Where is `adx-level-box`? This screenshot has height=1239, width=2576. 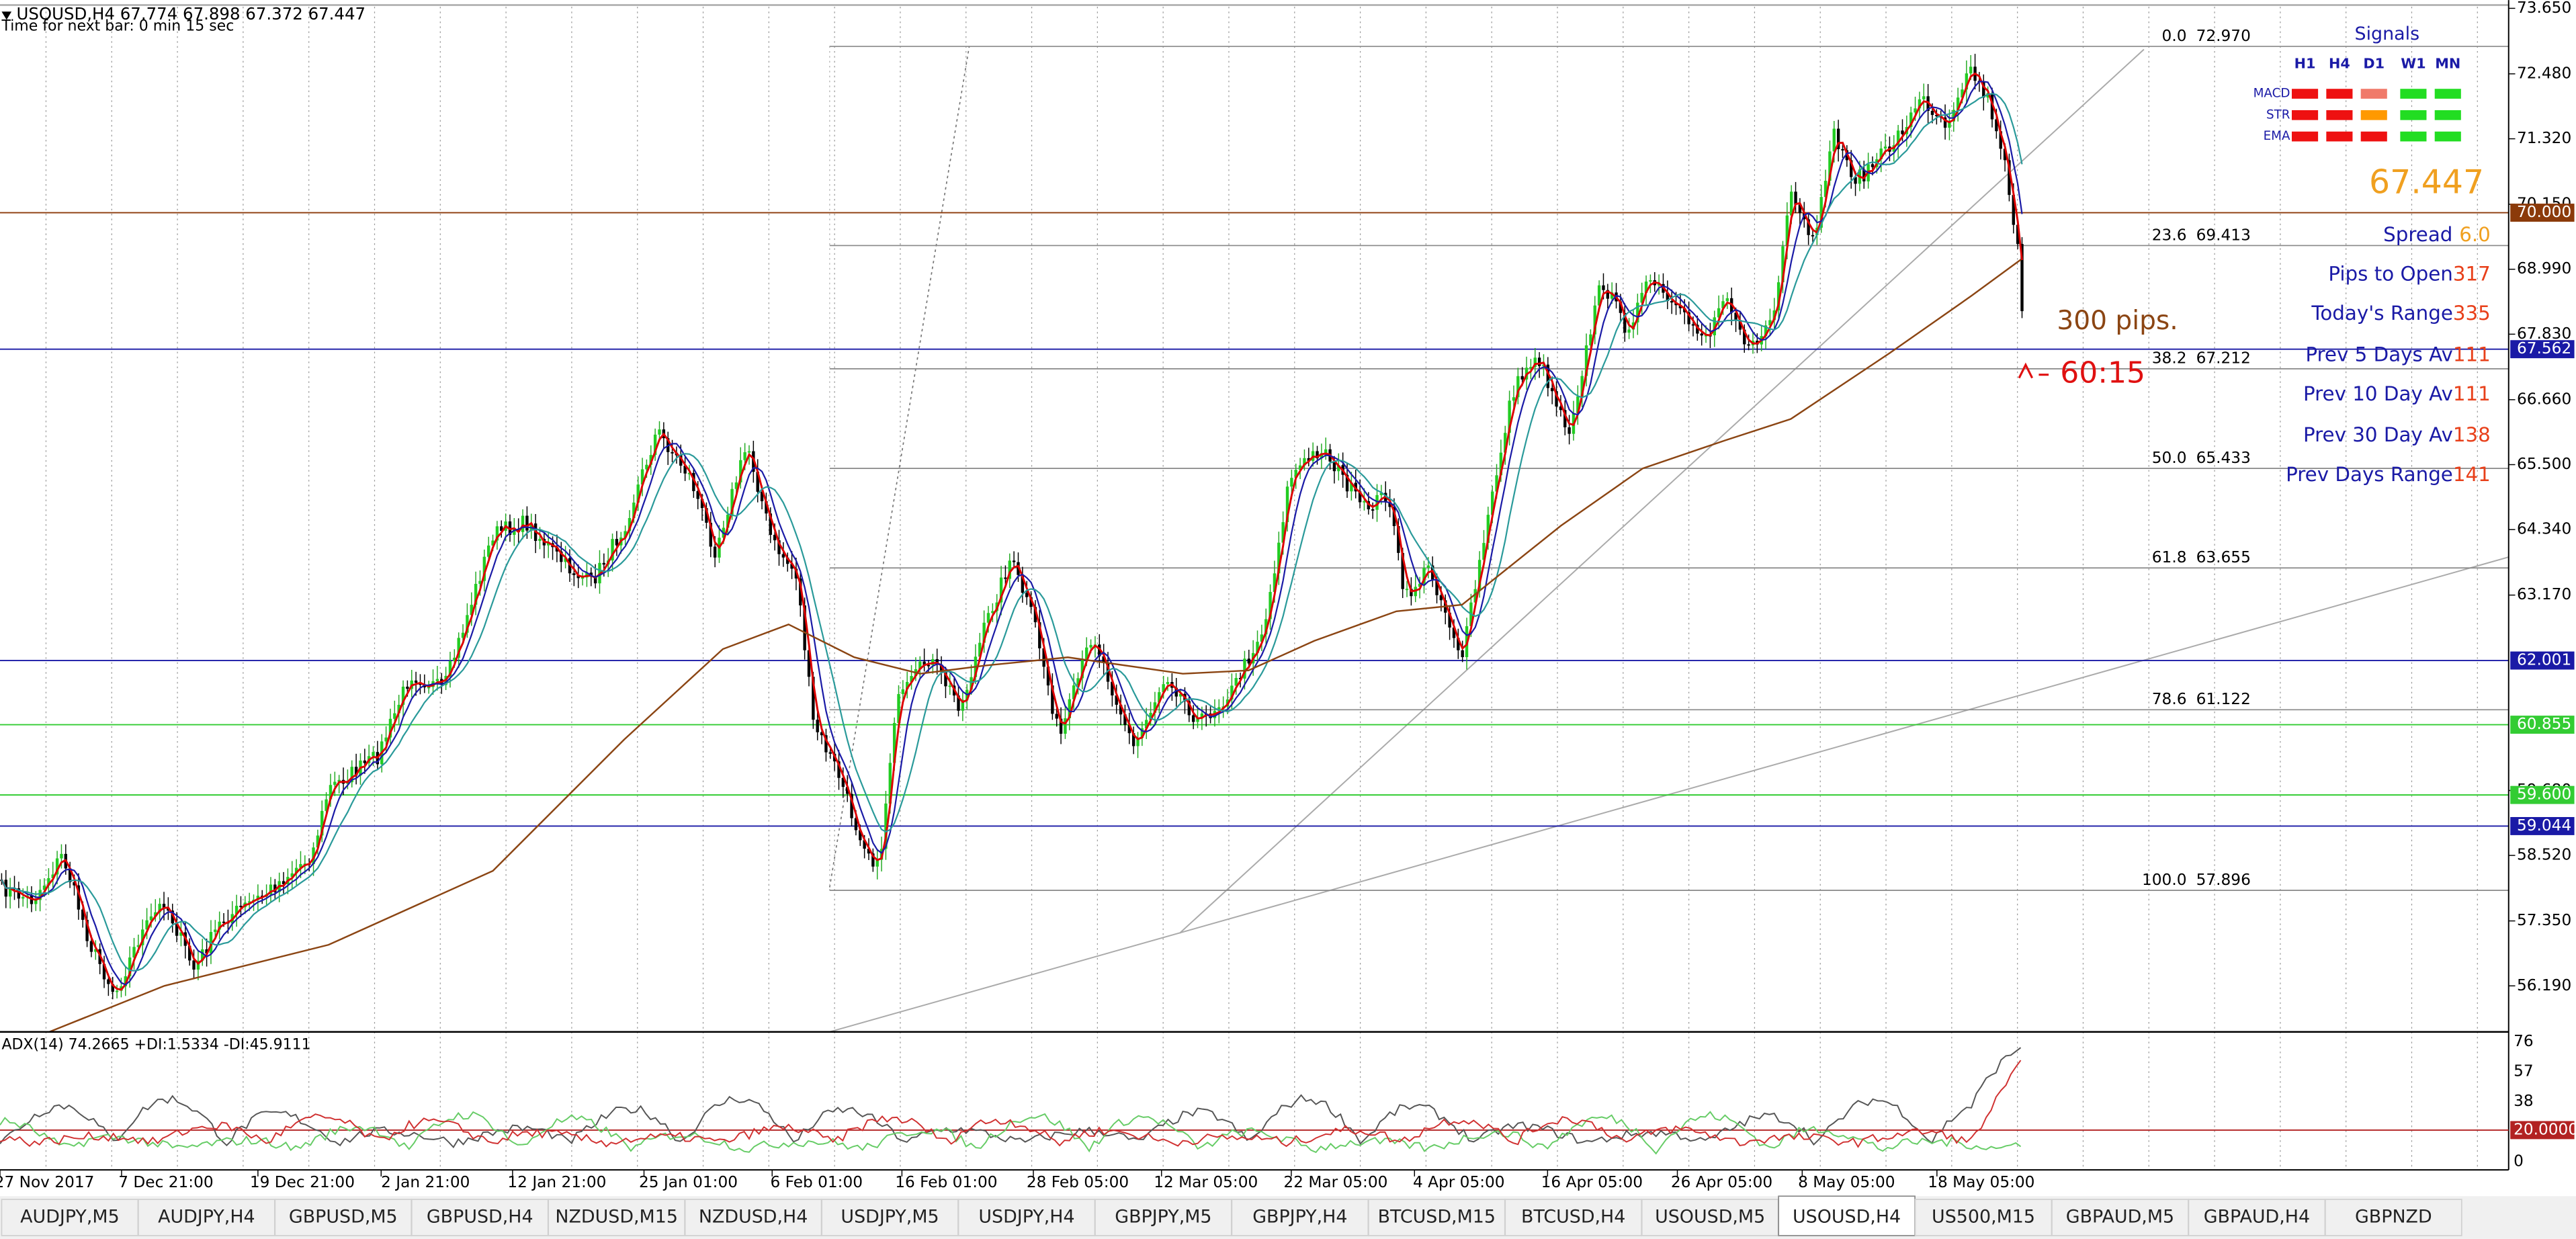 adx-level-box is located at coordinates (2542, 1130).